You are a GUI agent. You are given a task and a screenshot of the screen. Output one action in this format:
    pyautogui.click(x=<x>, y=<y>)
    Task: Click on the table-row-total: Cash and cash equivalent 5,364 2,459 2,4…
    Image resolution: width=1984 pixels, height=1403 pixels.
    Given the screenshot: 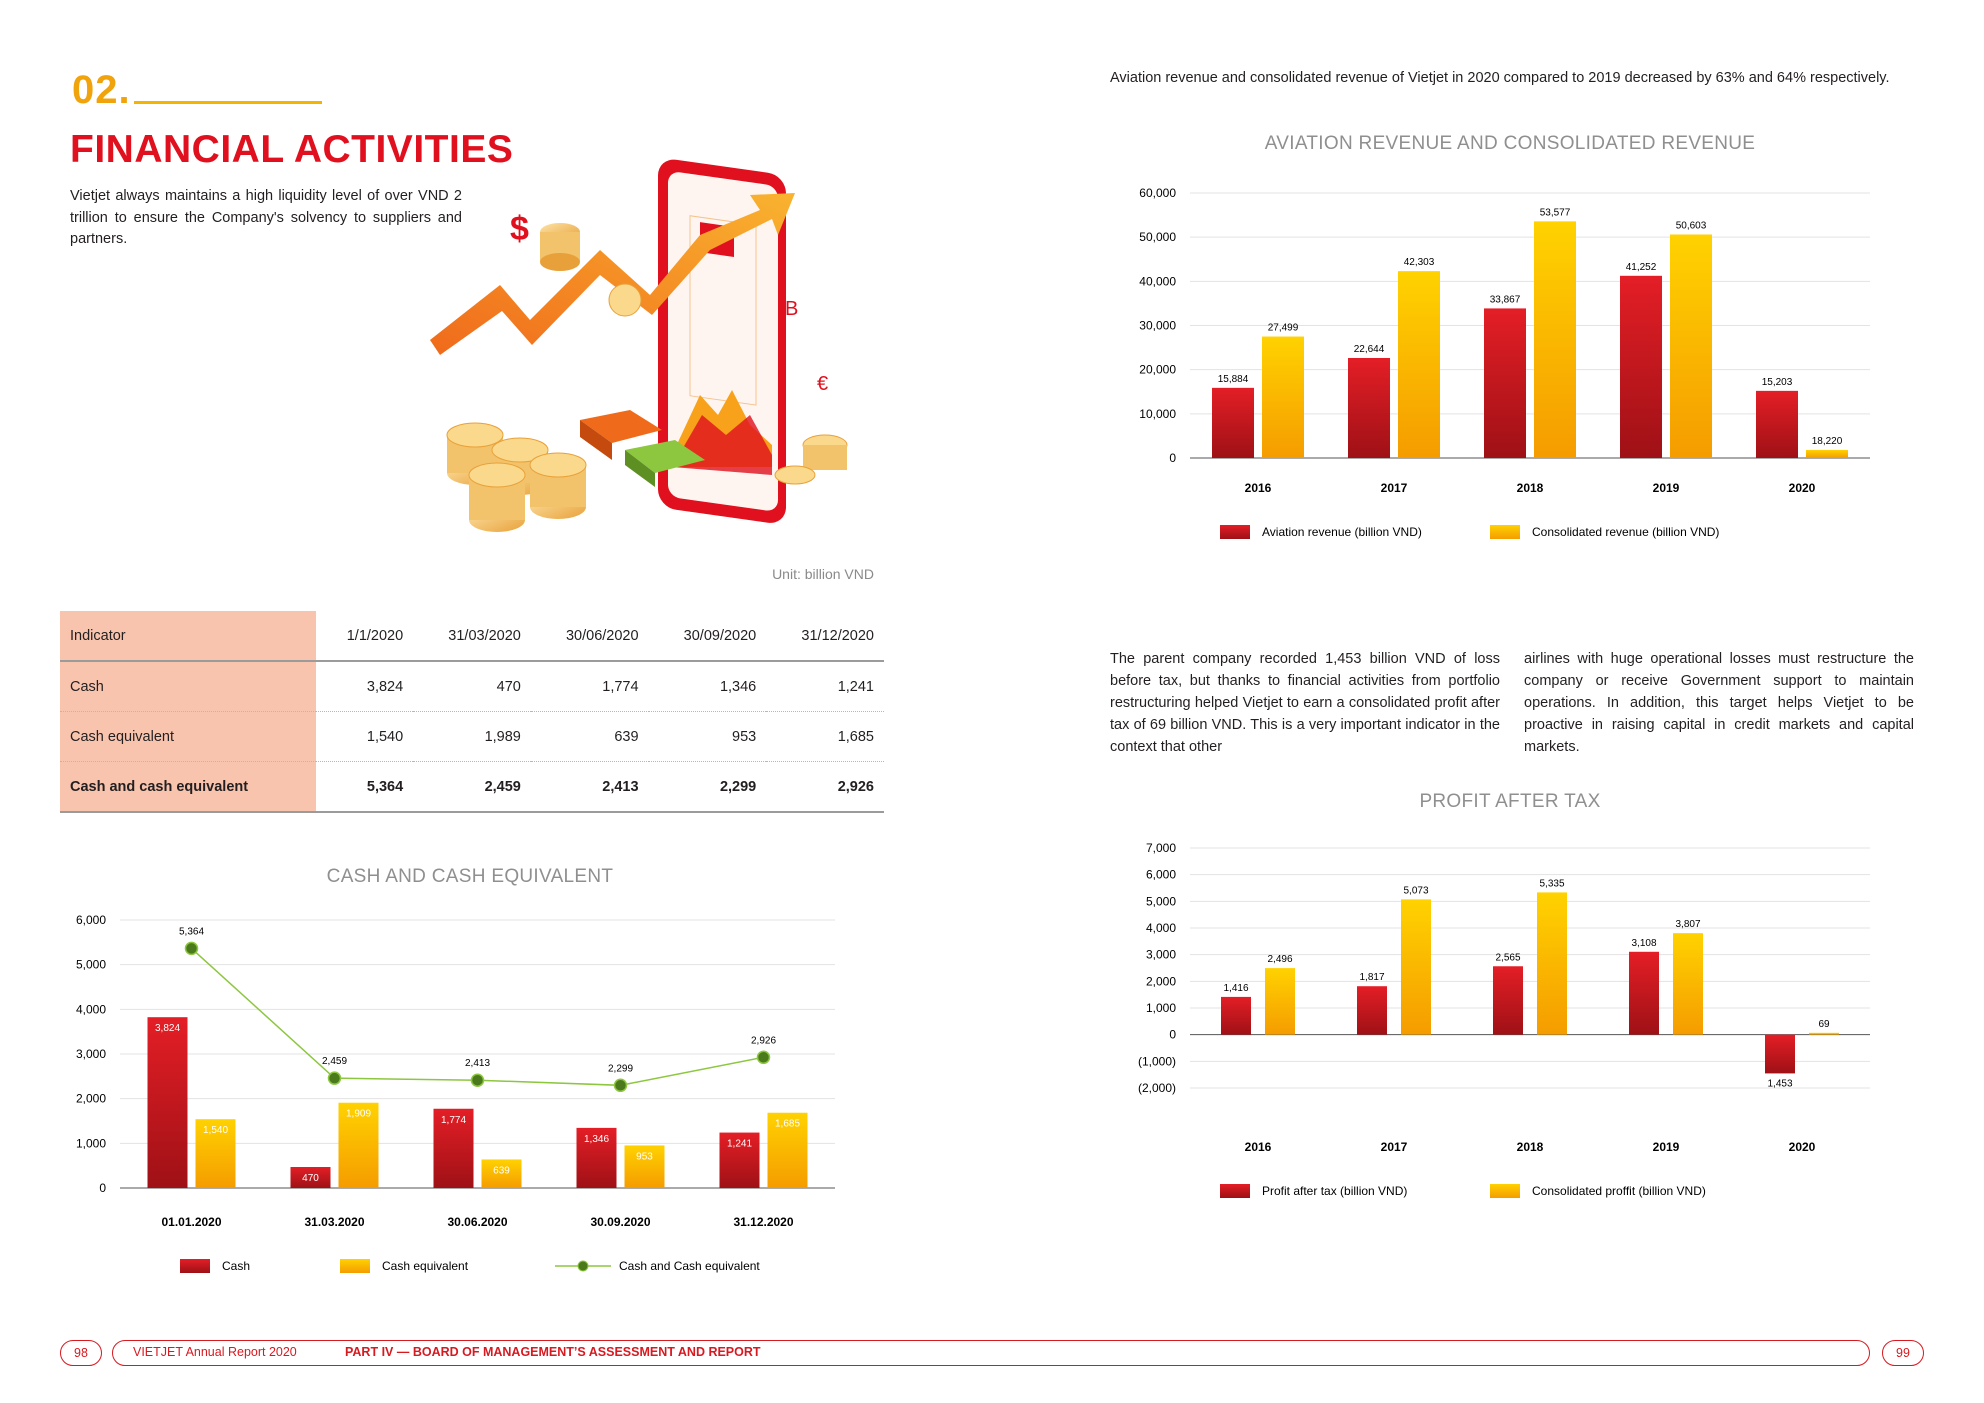 What is the action you would take?
    pyautogui.click(x=472, y=787)
    